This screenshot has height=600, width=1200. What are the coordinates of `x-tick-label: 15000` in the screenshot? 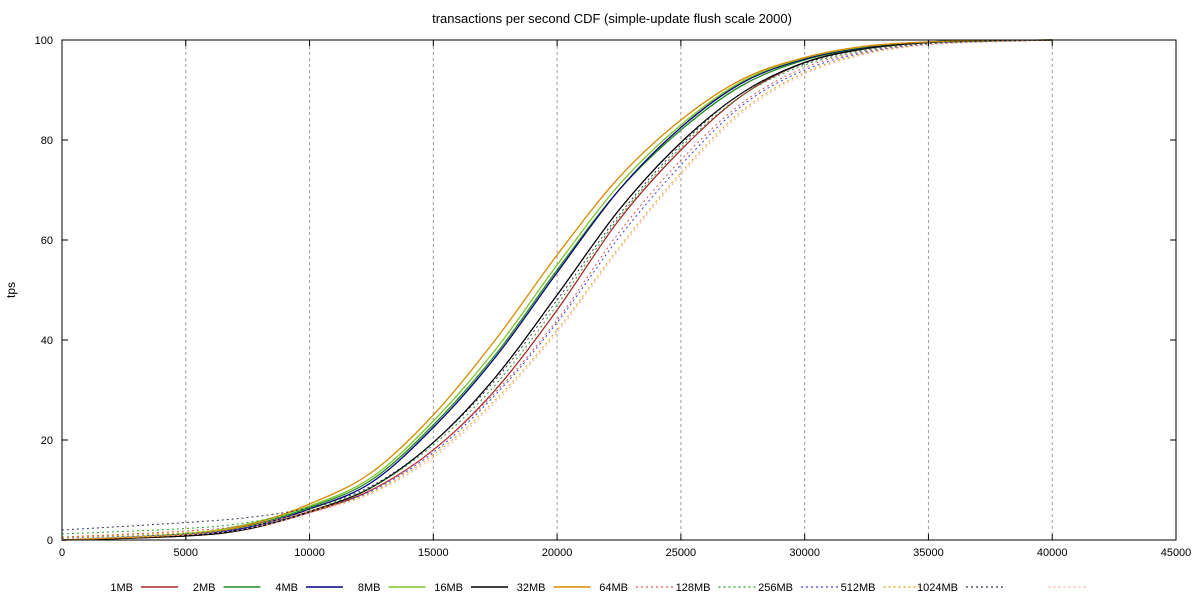 It's located at (433, 553).